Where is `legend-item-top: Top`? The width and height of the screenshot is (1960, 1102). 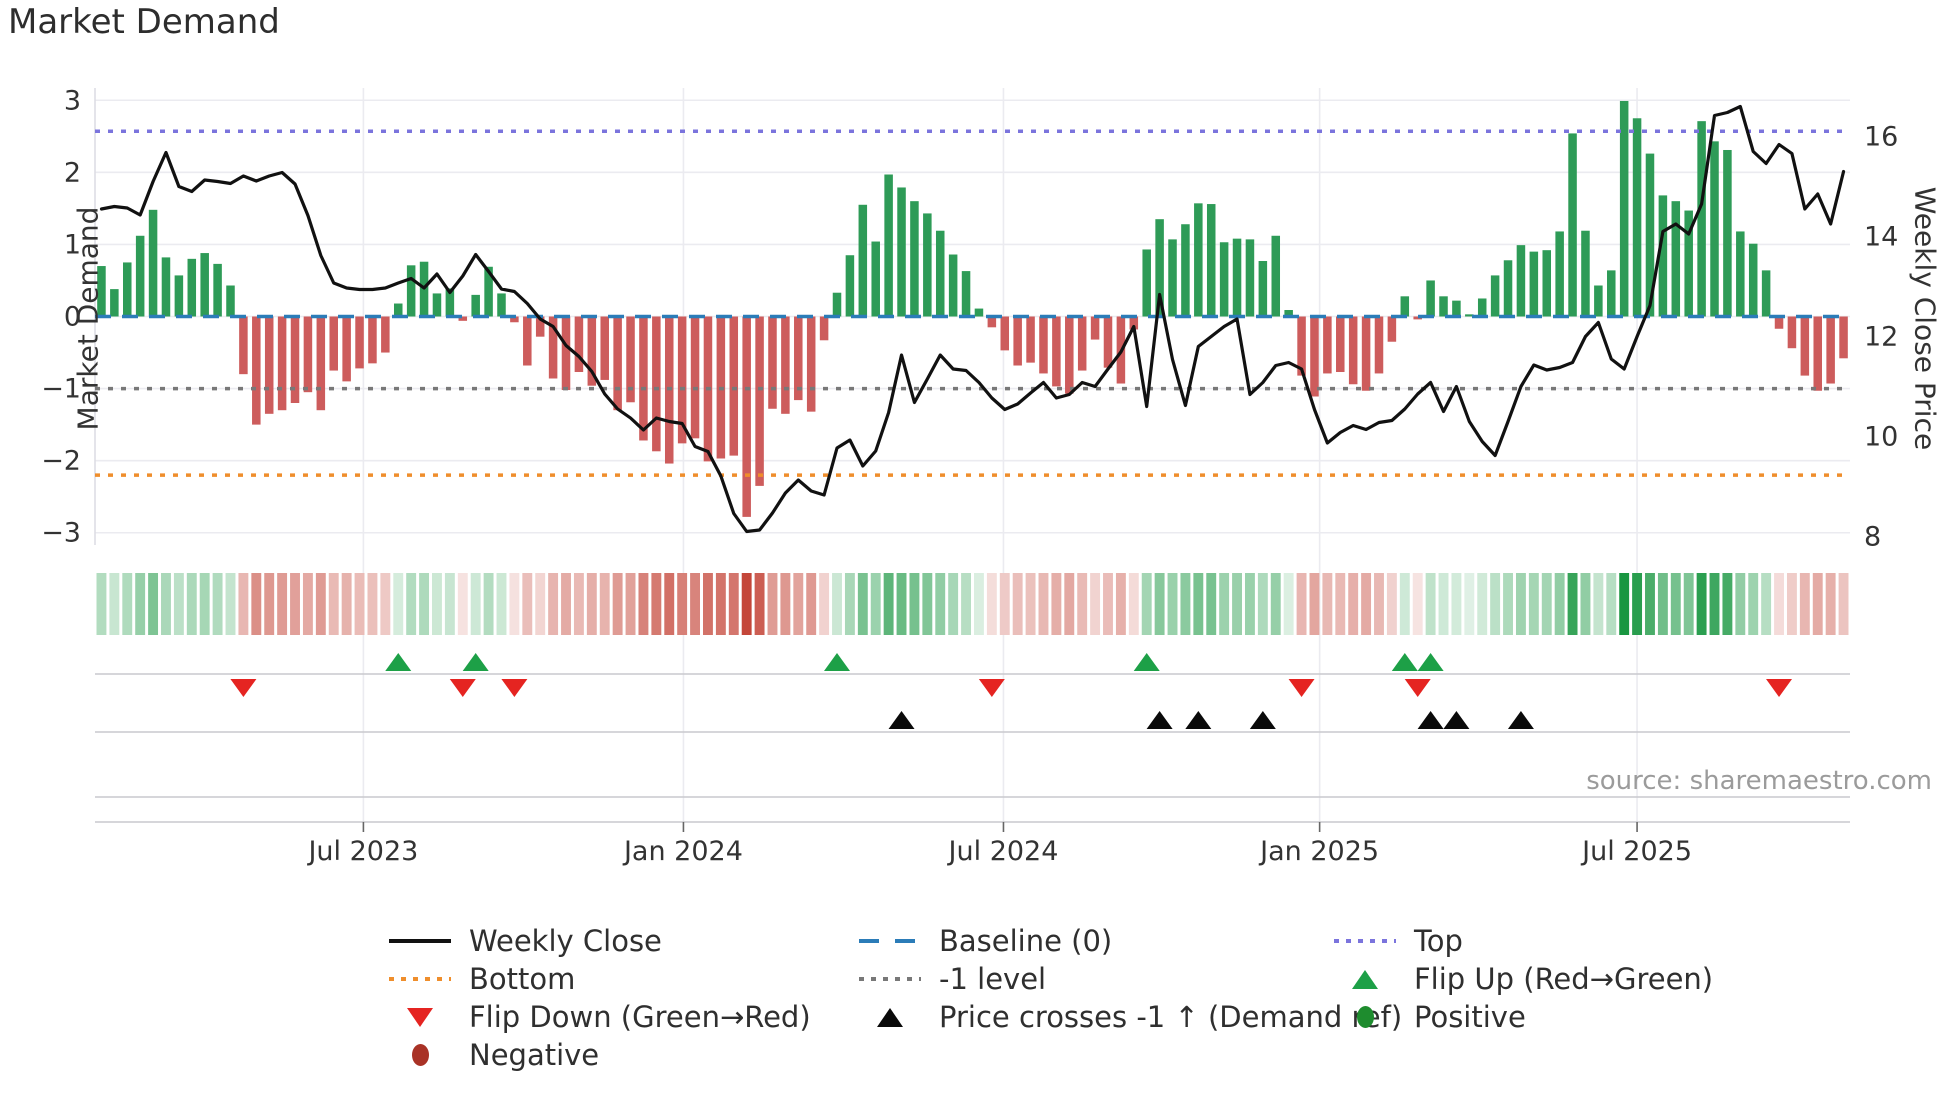 legend-item-top: Top is located at coordinates (1396, 941).